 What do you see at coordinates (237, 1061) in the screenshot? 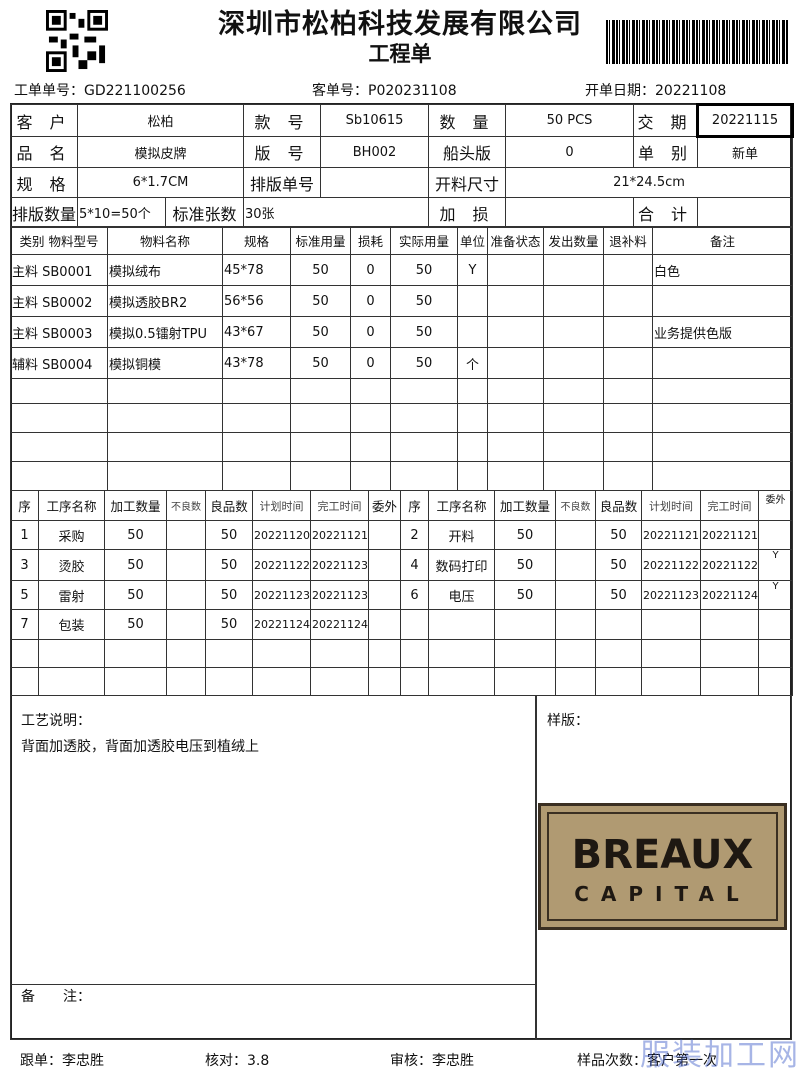
I see `check: 核对：3.8` at bounding box center [237, 1061].